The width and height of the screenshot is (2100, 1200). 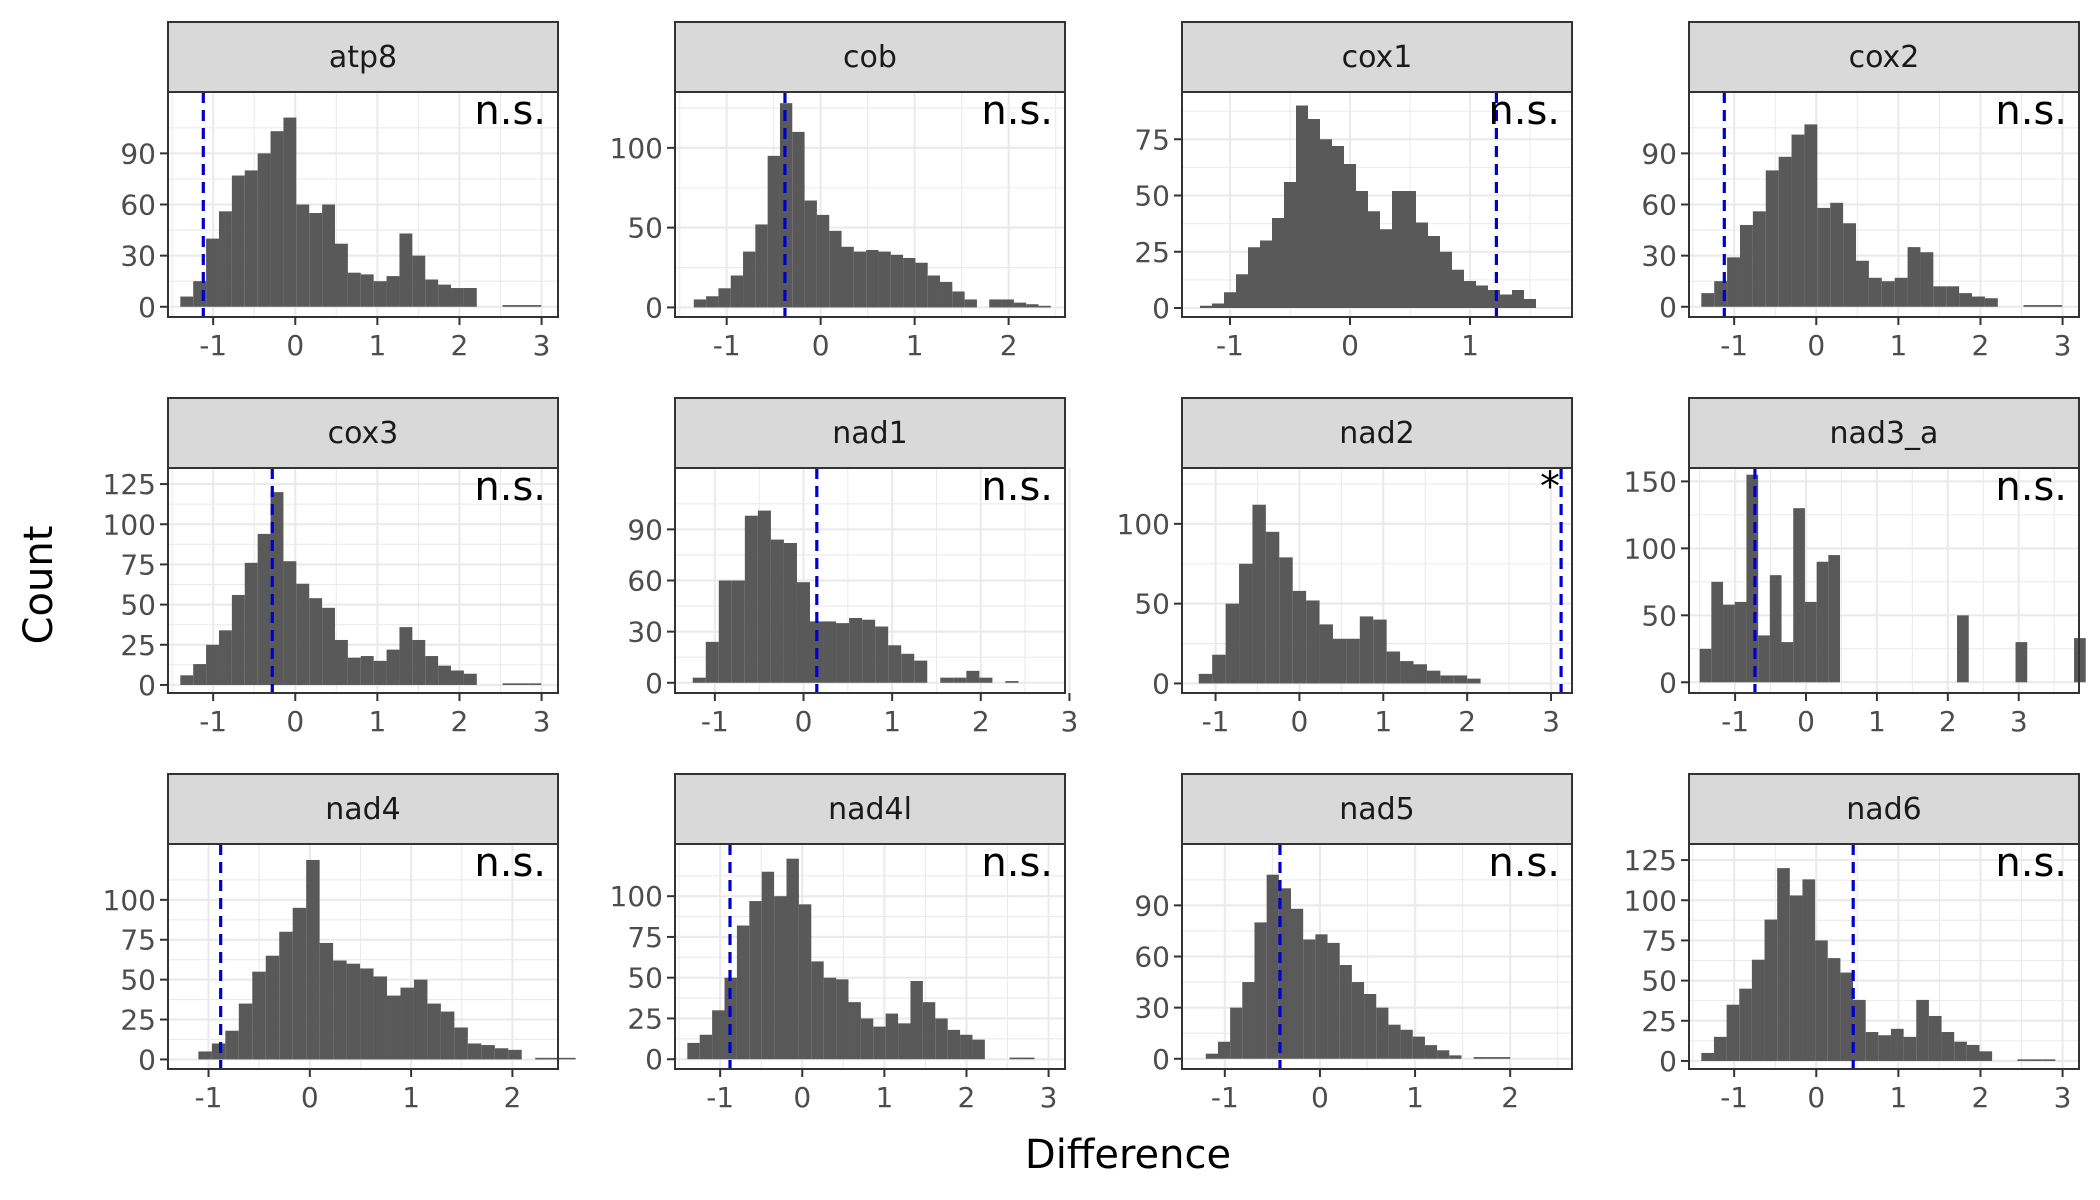 I want to click on strip-label: cob, so click(x=870, y=57).